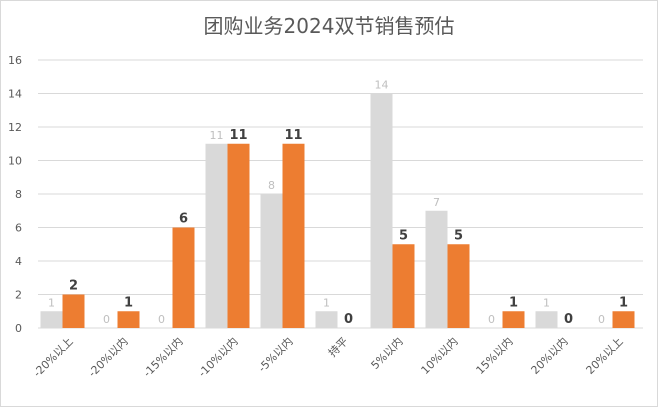 This screenshot has width=658, height=407. I want to click on x-tick-label: -20%以上, so click(53, 357).